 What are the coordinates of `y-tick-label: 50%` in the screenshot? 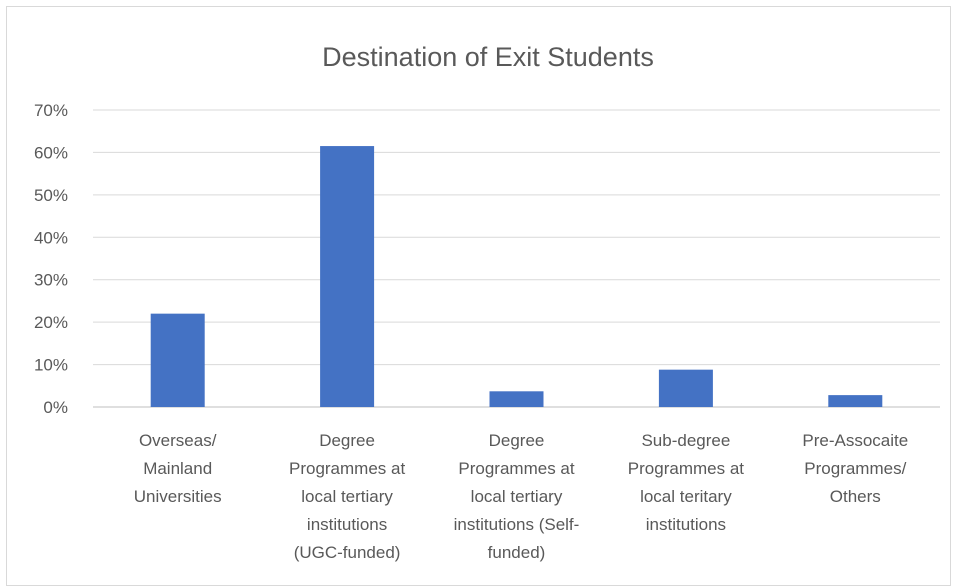 It's located at (51, 195).